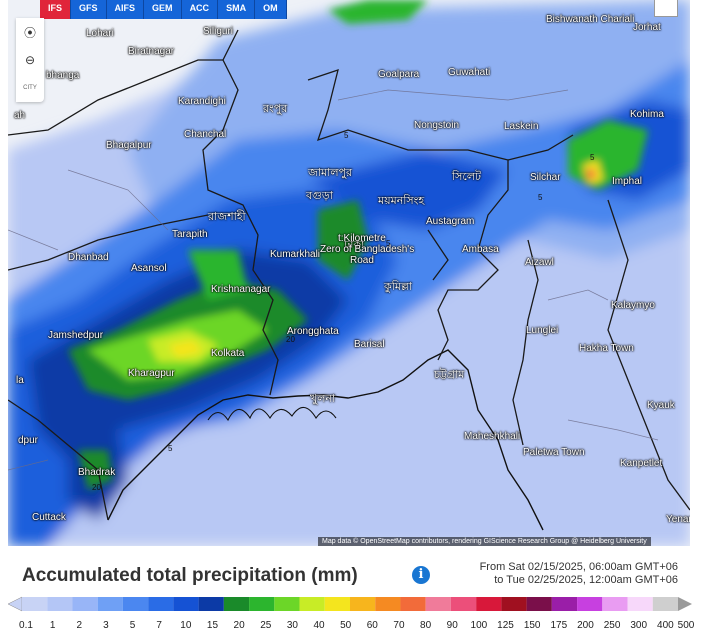 The height and width of the screenshot is (639, 702). I want to click on contour-label: 20, so click(96, 487).